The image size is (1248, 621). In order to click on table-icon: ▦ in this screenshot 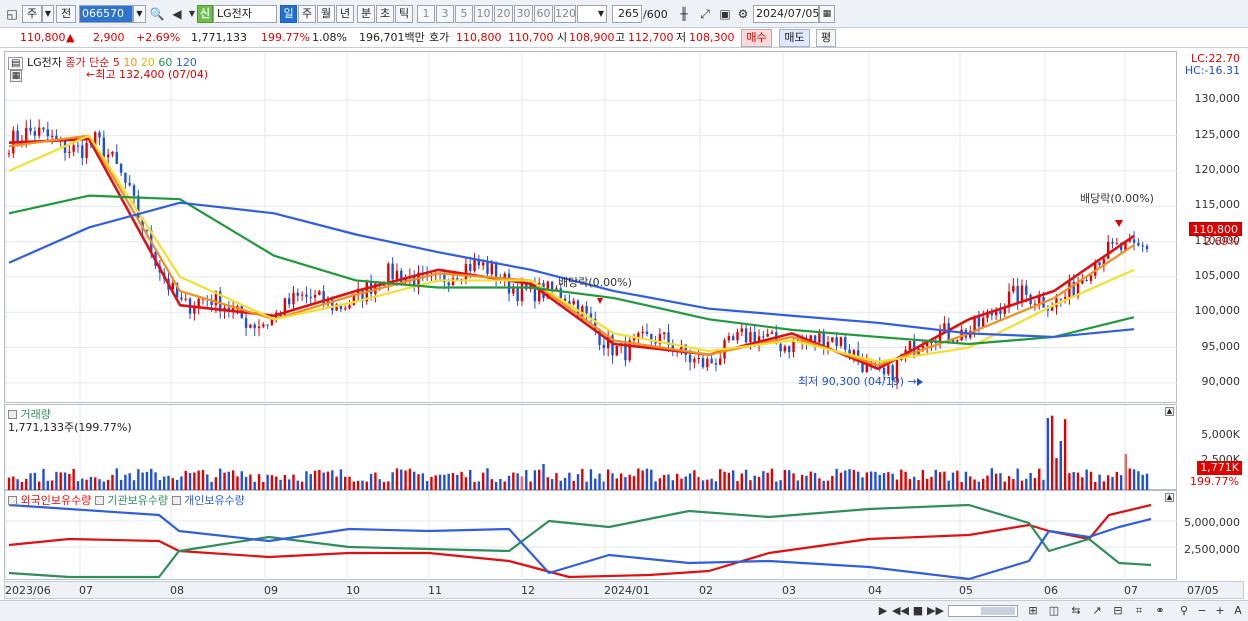, I will do `click(16, 76)`.